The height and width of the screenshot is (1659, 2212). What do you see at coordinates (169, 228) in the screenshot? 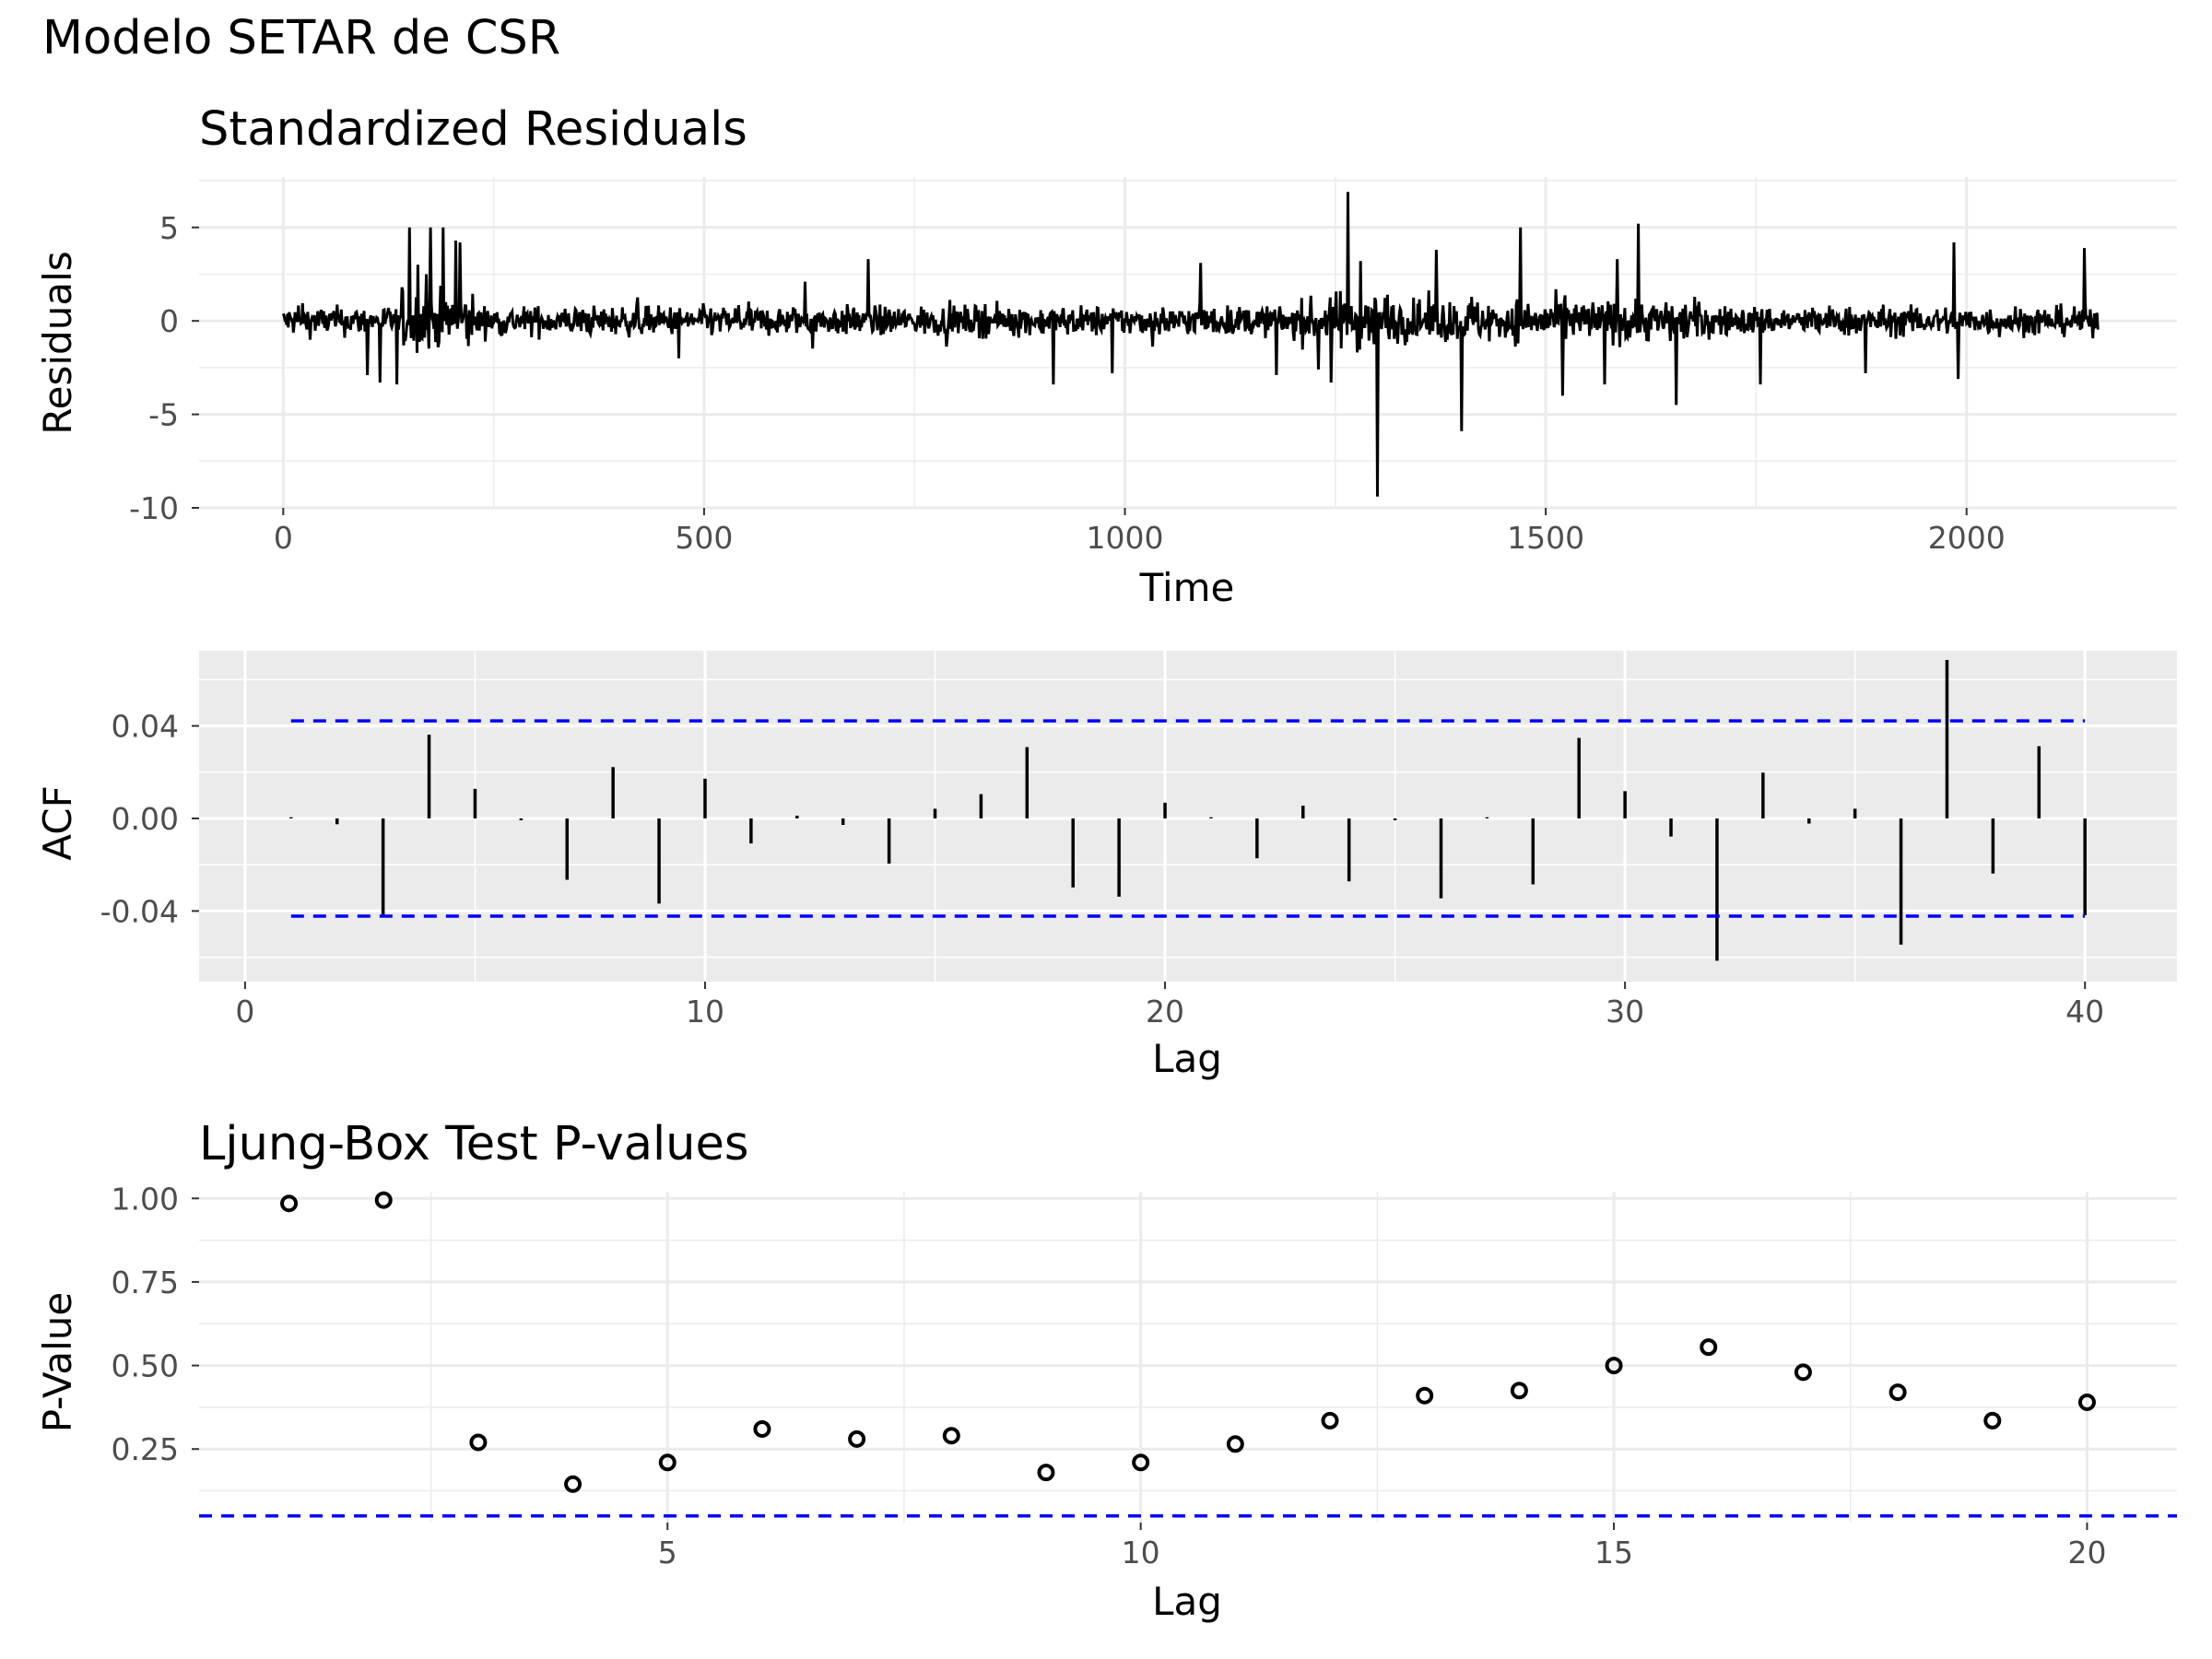
I see `residuals-y-tick-label: 5` at bounding box center [169, 228].